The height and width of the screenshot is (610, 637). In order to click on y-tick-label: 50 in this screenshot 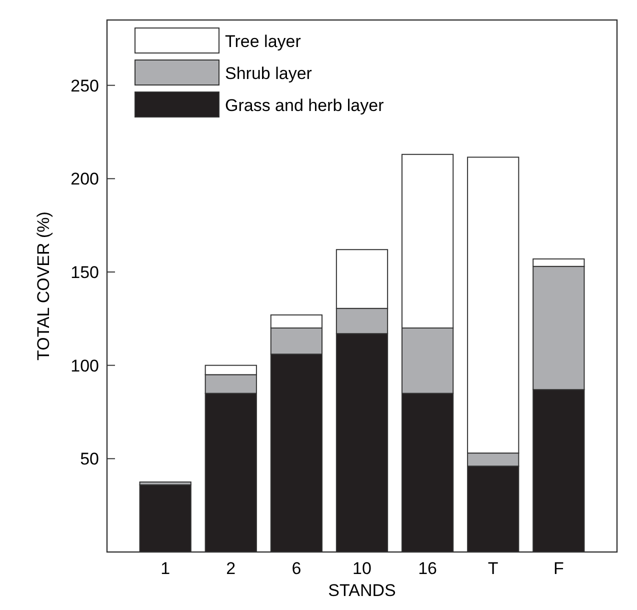, I will do `click(89, 459)`.